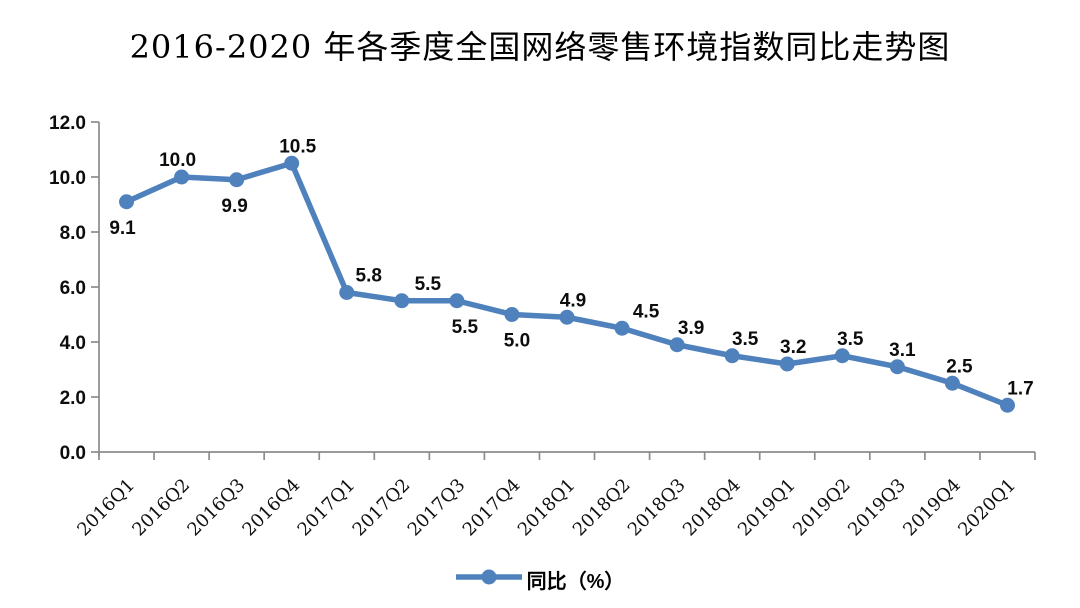  I want to click on svg-text: 2017Q1, so click(327, 508).